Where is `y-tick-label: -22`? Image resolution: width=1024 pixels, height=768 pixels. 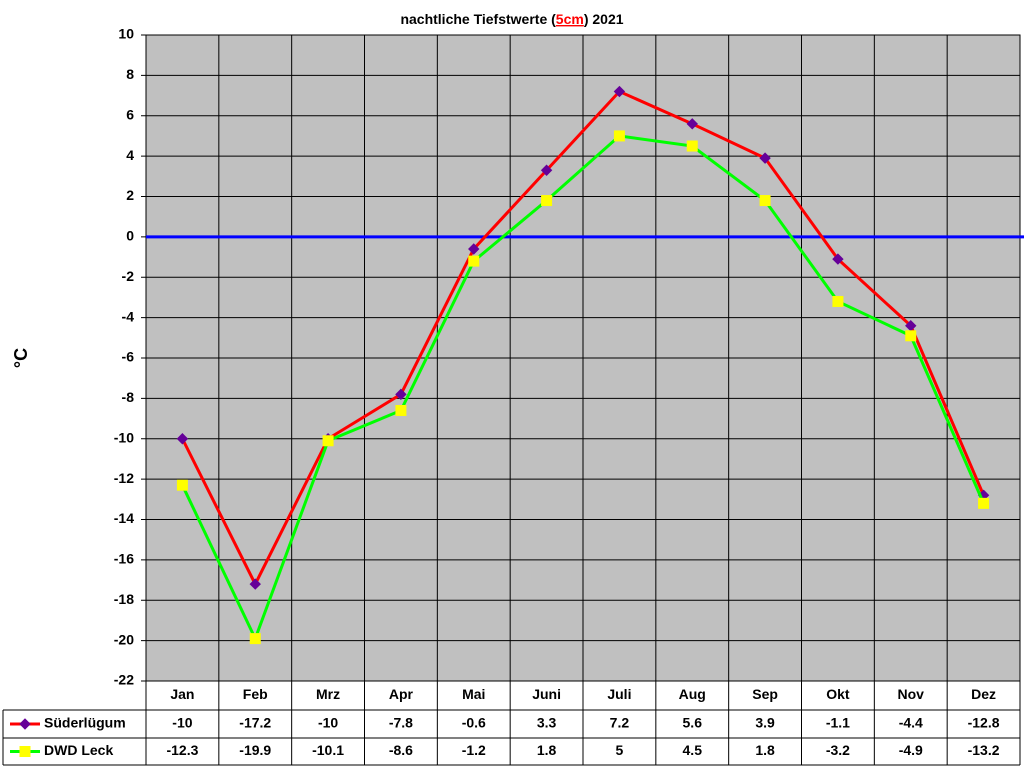
y-tick-label: -22 is located at coordinates (124, 680).